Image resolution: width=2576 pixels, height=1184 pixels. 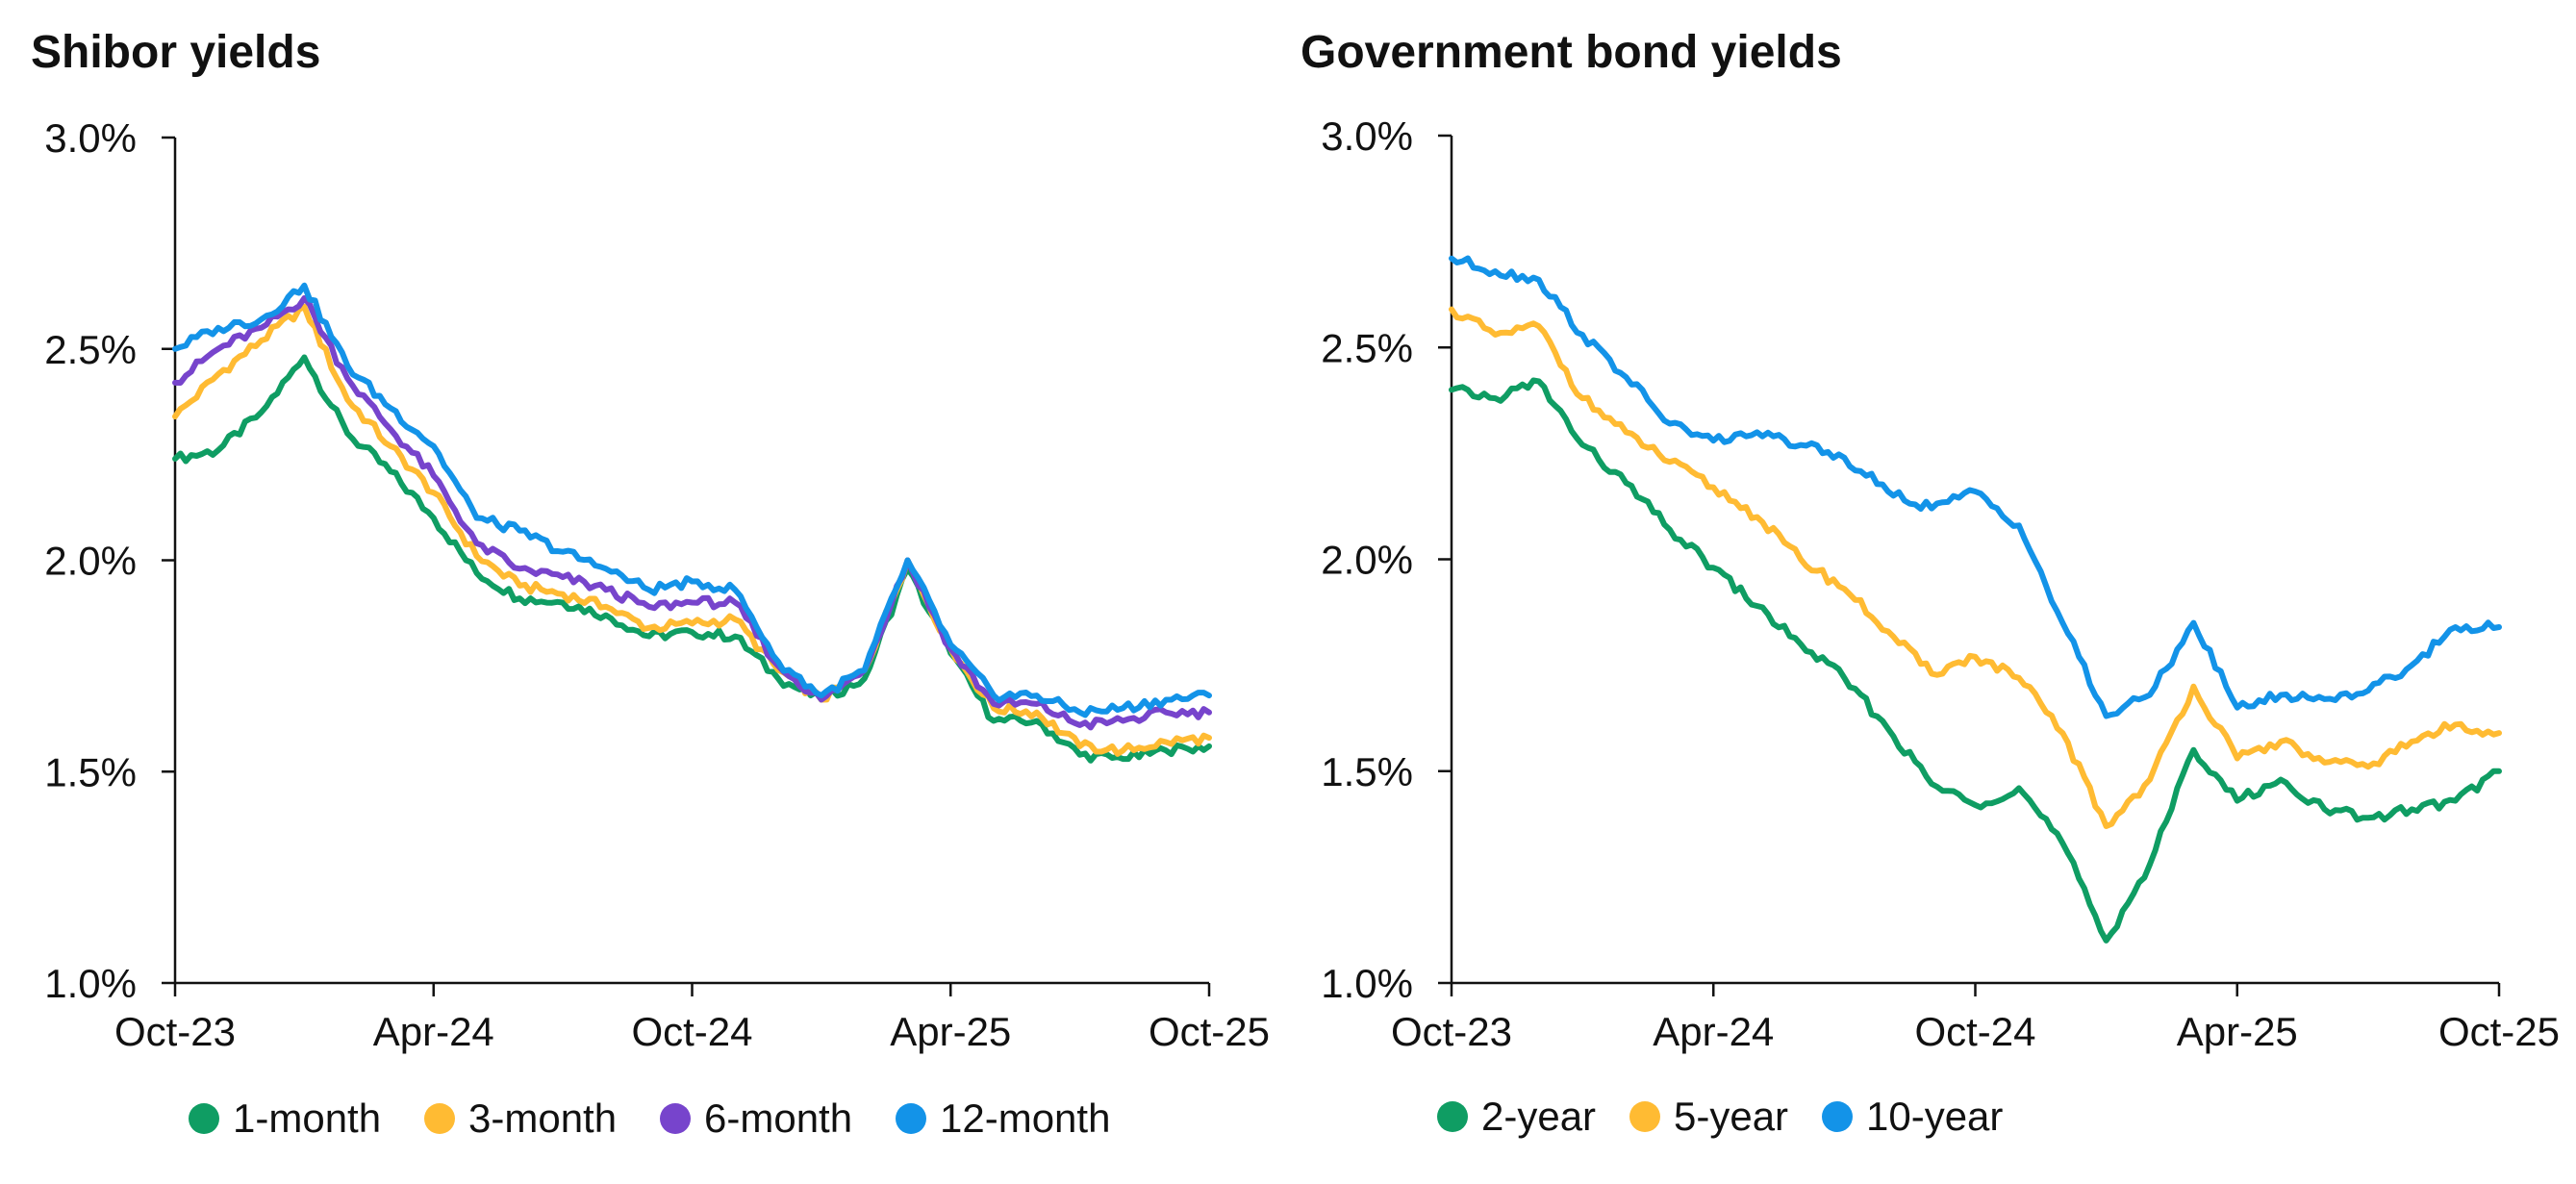 I want to click on legend-item: 6-month, so click(x=756, y=1118).